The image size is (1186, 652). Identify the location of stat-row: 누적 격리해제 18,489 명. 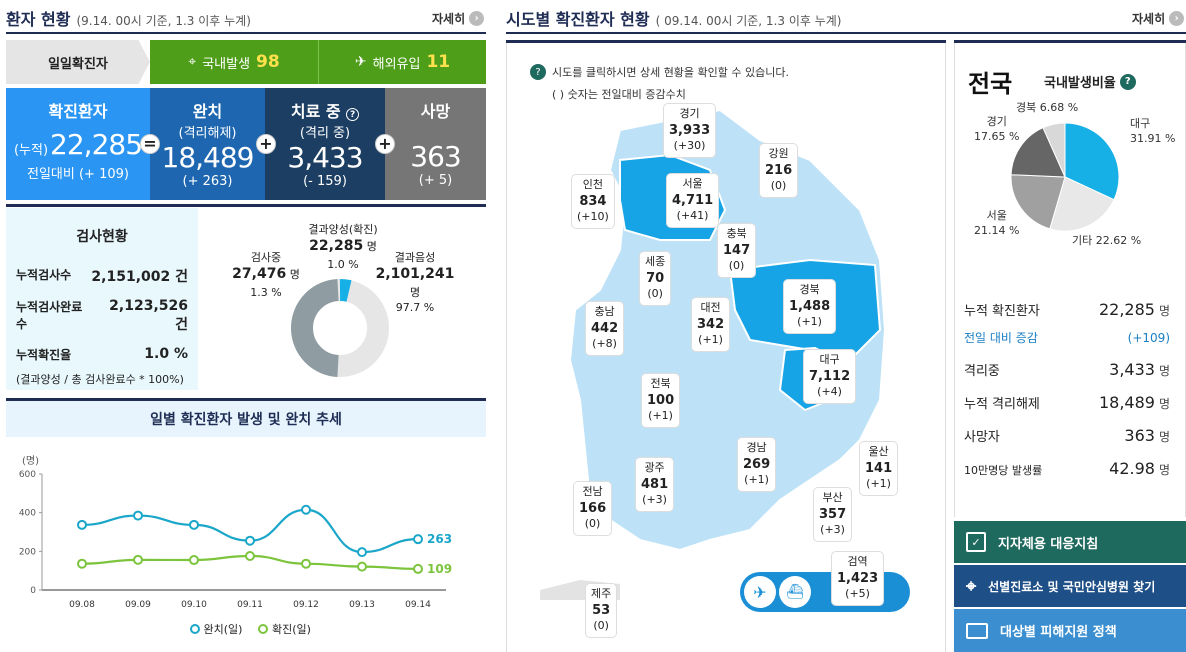
(1067, 402).